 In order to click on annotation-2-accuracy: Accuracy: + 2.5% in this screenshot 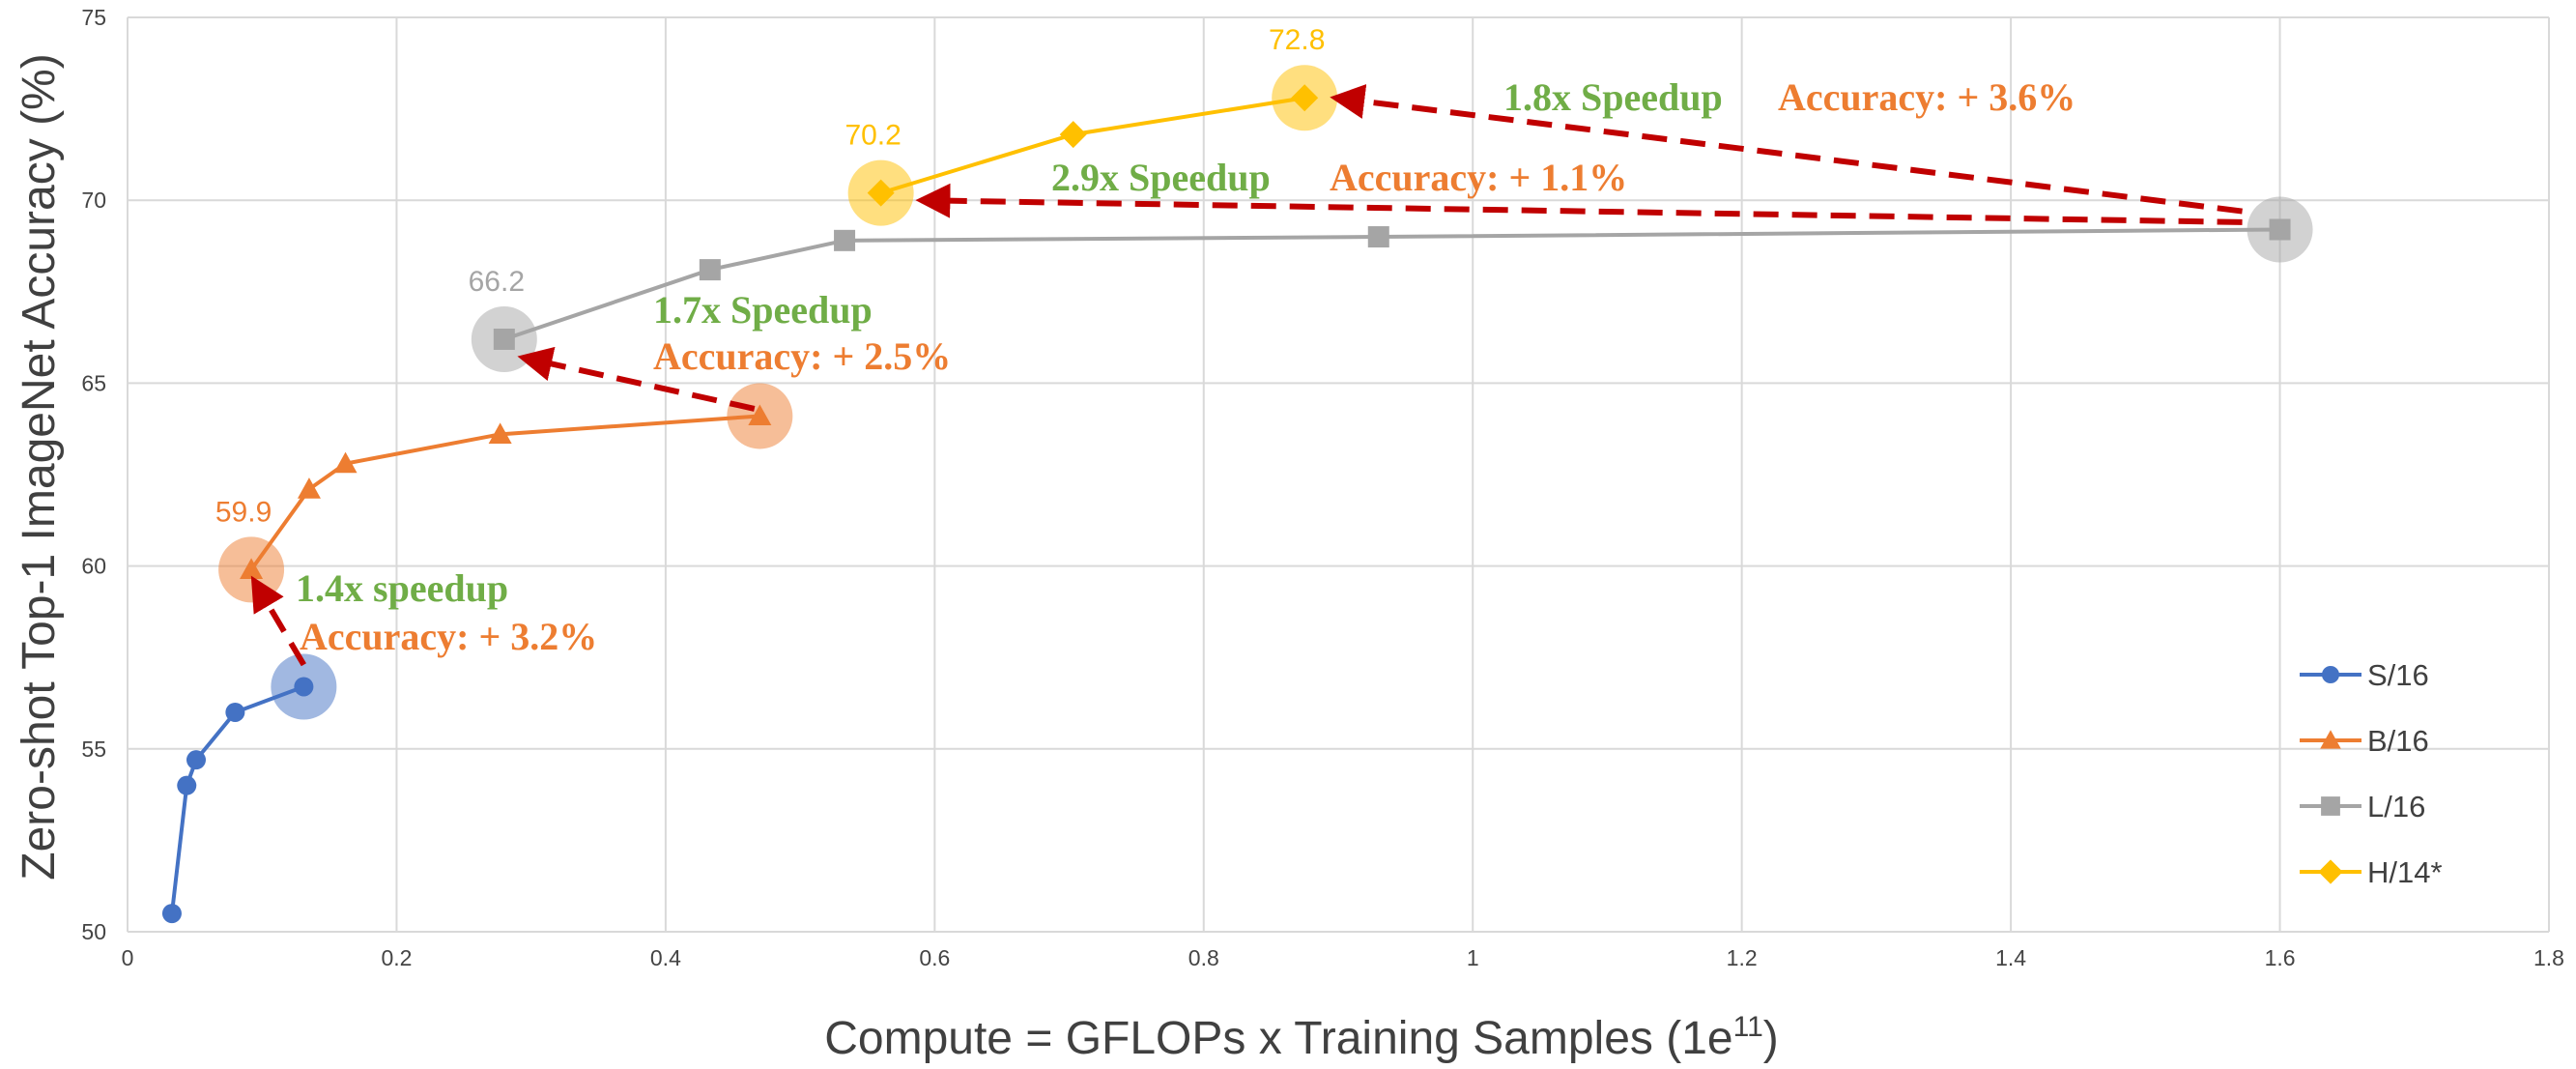, I will do `click(802, 356)`.